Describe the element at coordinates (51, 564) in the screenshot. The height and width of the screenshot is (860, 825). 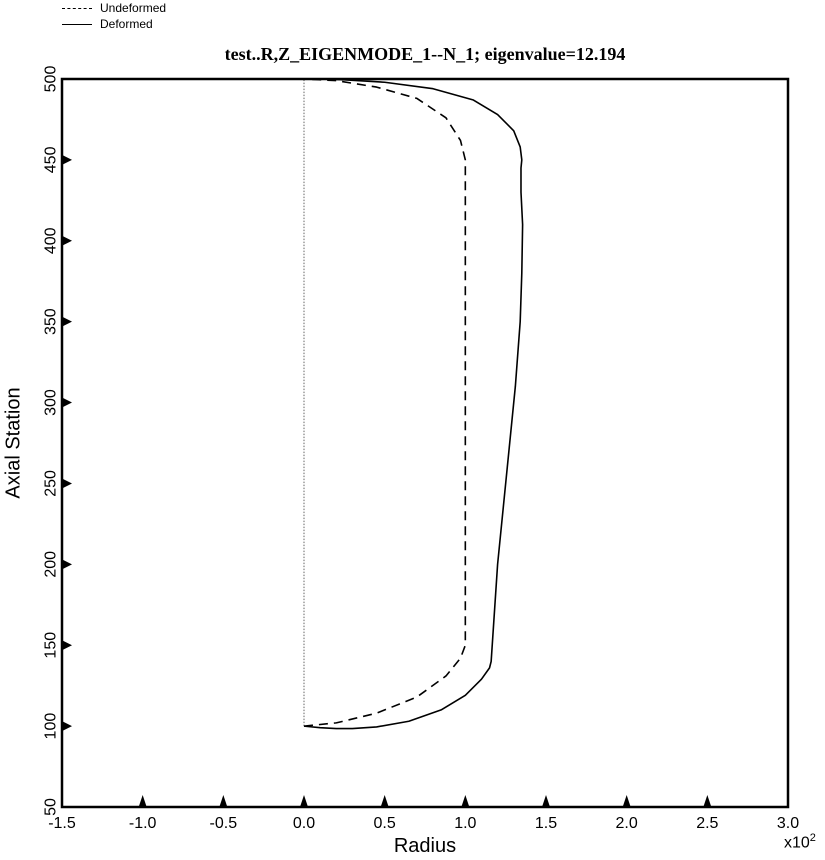
I see `y-tick-label: 200` at that location.